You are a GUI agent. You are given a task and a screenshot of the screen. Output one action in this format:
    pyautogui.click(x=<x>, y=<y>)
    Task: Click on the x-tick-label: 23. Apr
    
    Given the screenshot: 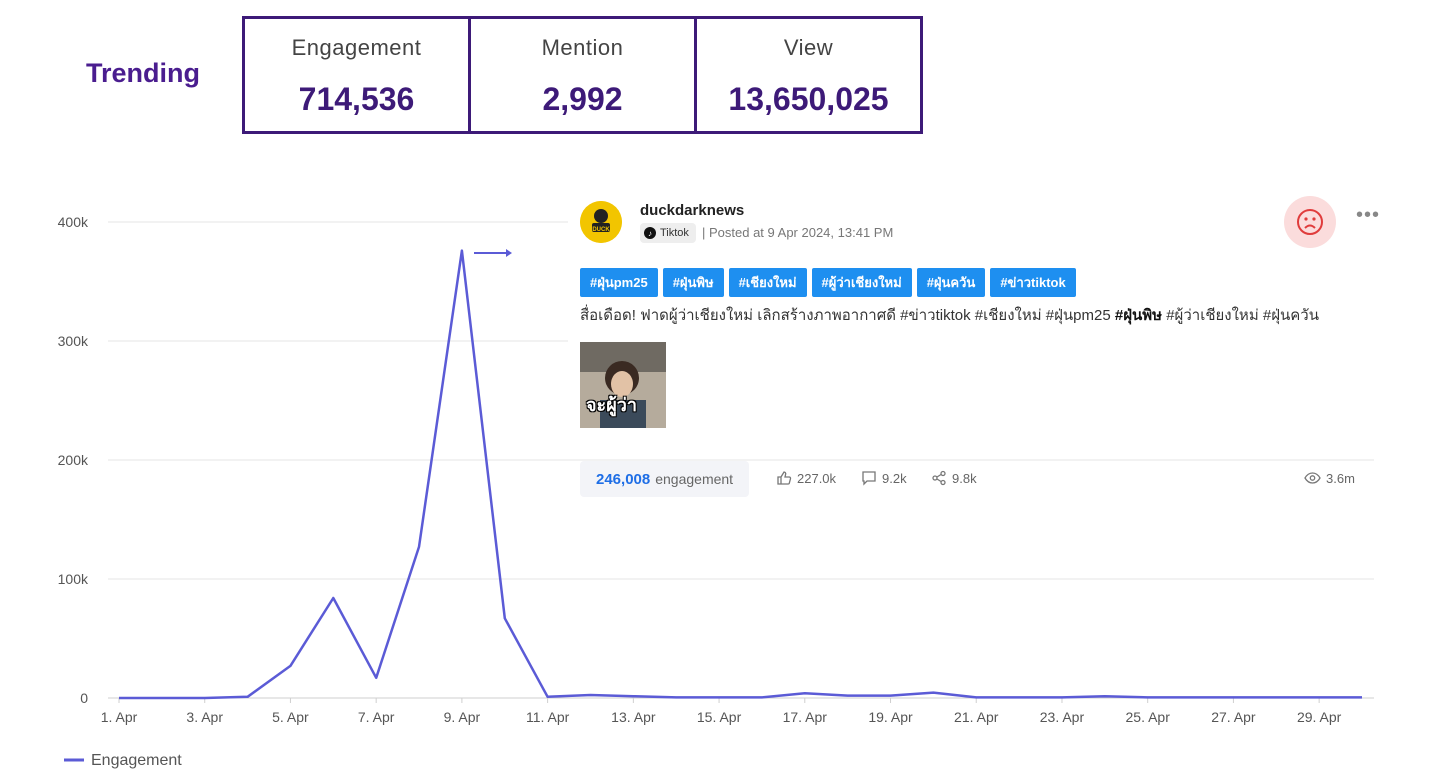 What is the action you would take?
    pyautogui.click(x=1062, y=717)
    